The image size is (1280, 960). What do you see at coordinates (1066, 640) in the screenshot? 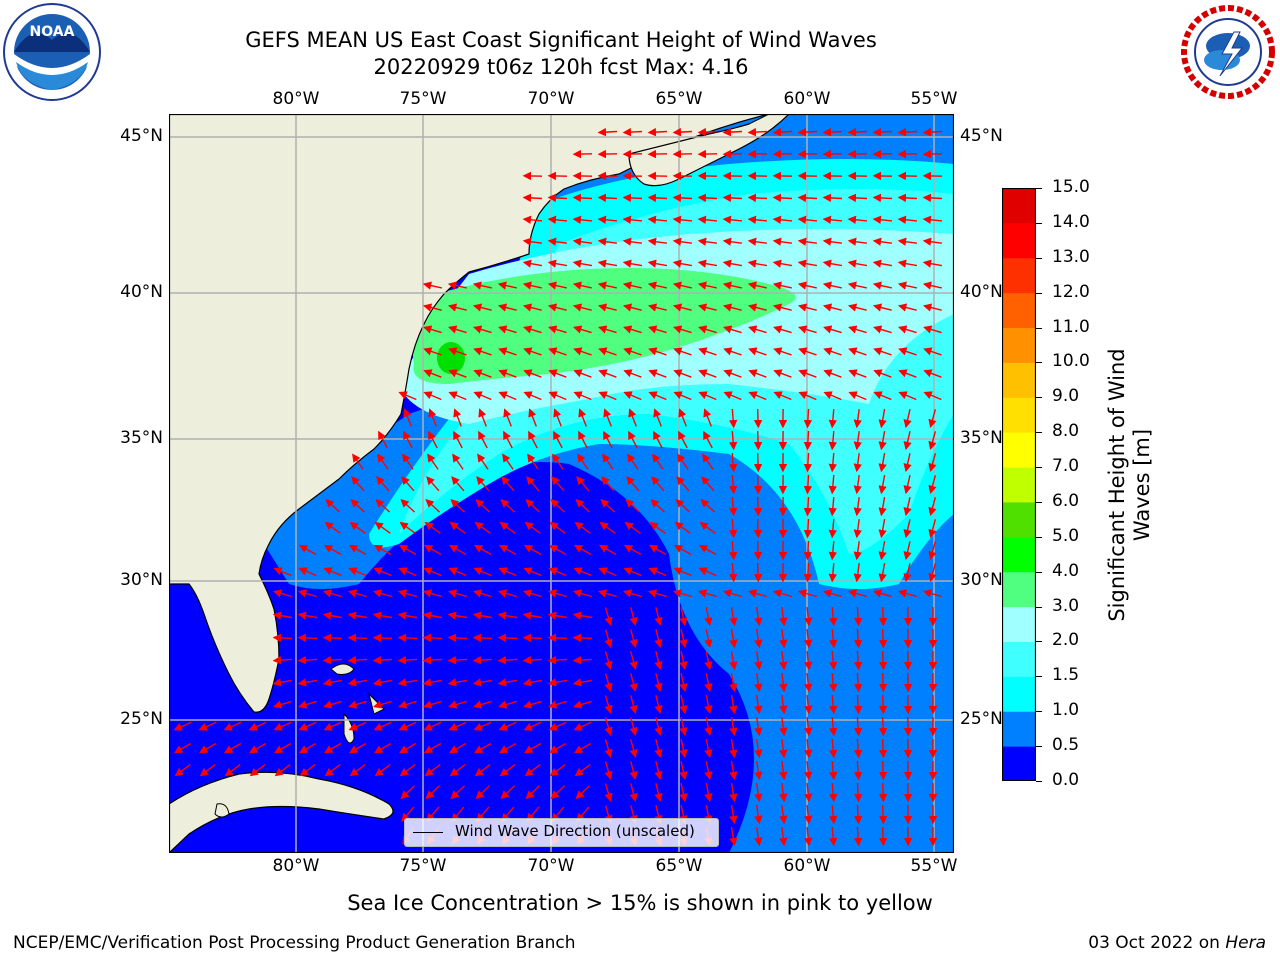
I see `colorbar-tick-label: 2.0` at bounding box center [1066, 640].